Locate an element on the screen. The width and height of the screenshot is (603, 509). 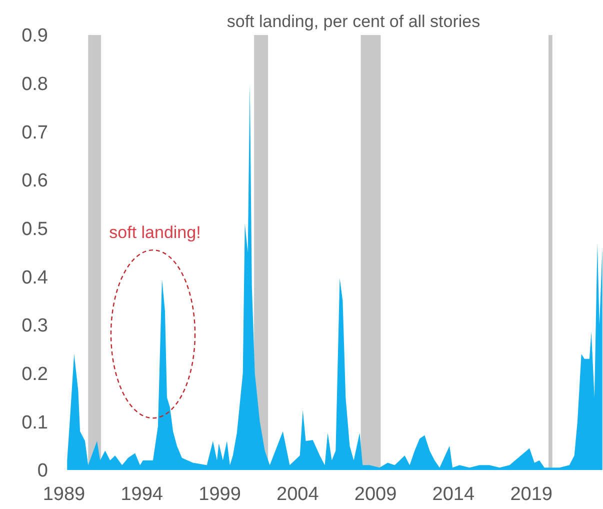
y-tick-label: 0.8 is located at coordinates (35, 84).